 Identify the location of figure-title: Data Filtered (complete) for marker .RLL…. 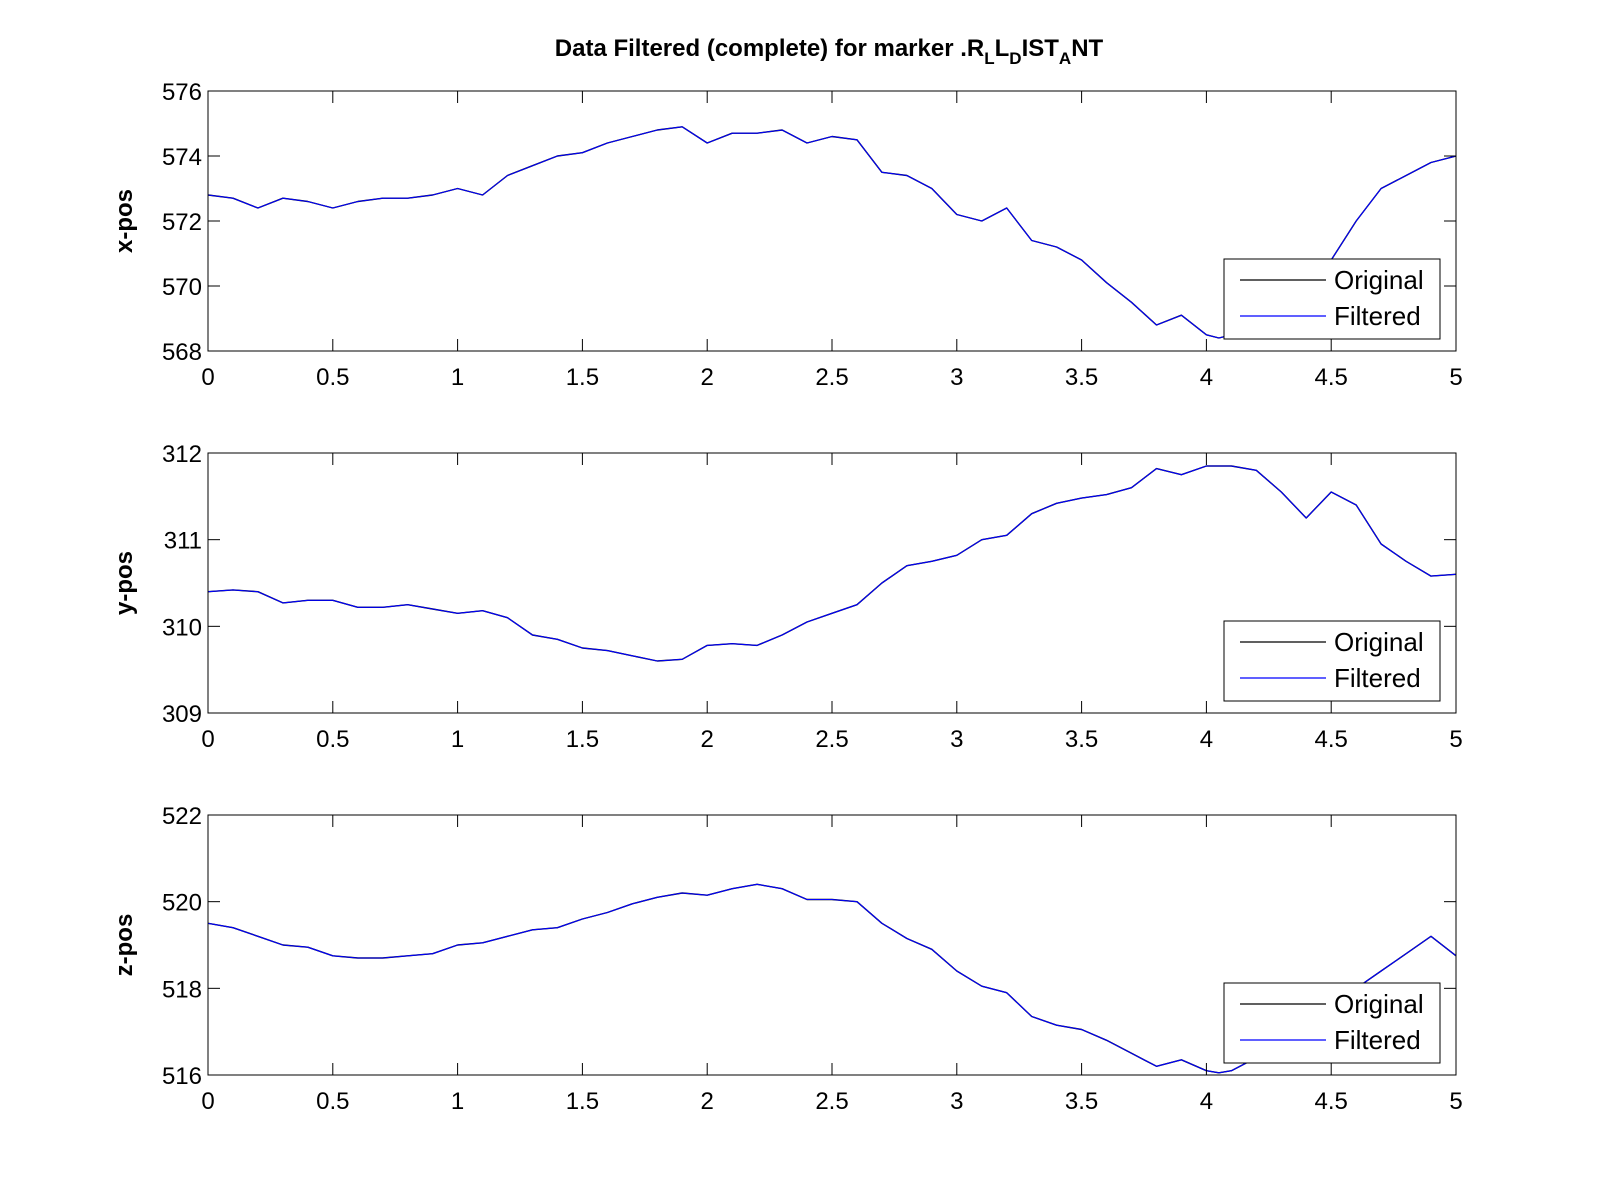
(829, 51).